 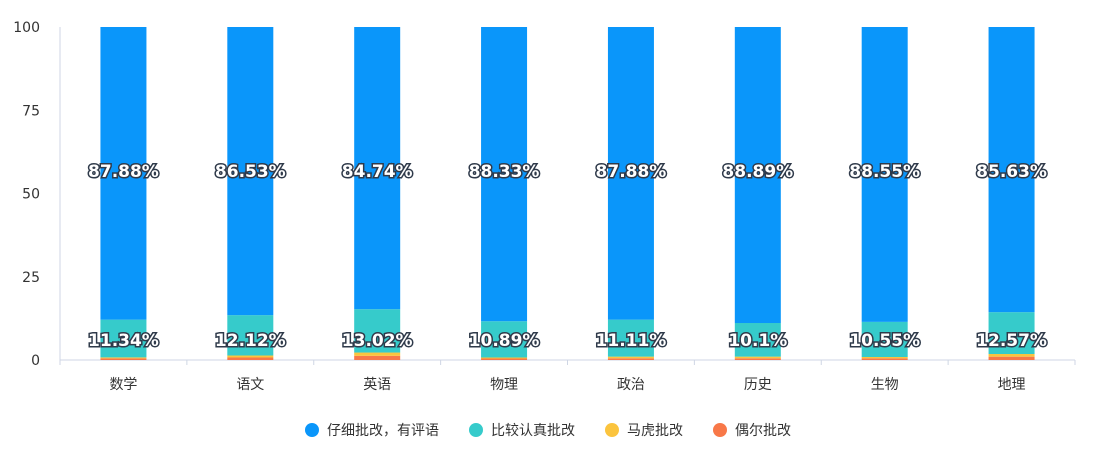 I want to click on y-tick-label: 25, so click(x=31, y=278).